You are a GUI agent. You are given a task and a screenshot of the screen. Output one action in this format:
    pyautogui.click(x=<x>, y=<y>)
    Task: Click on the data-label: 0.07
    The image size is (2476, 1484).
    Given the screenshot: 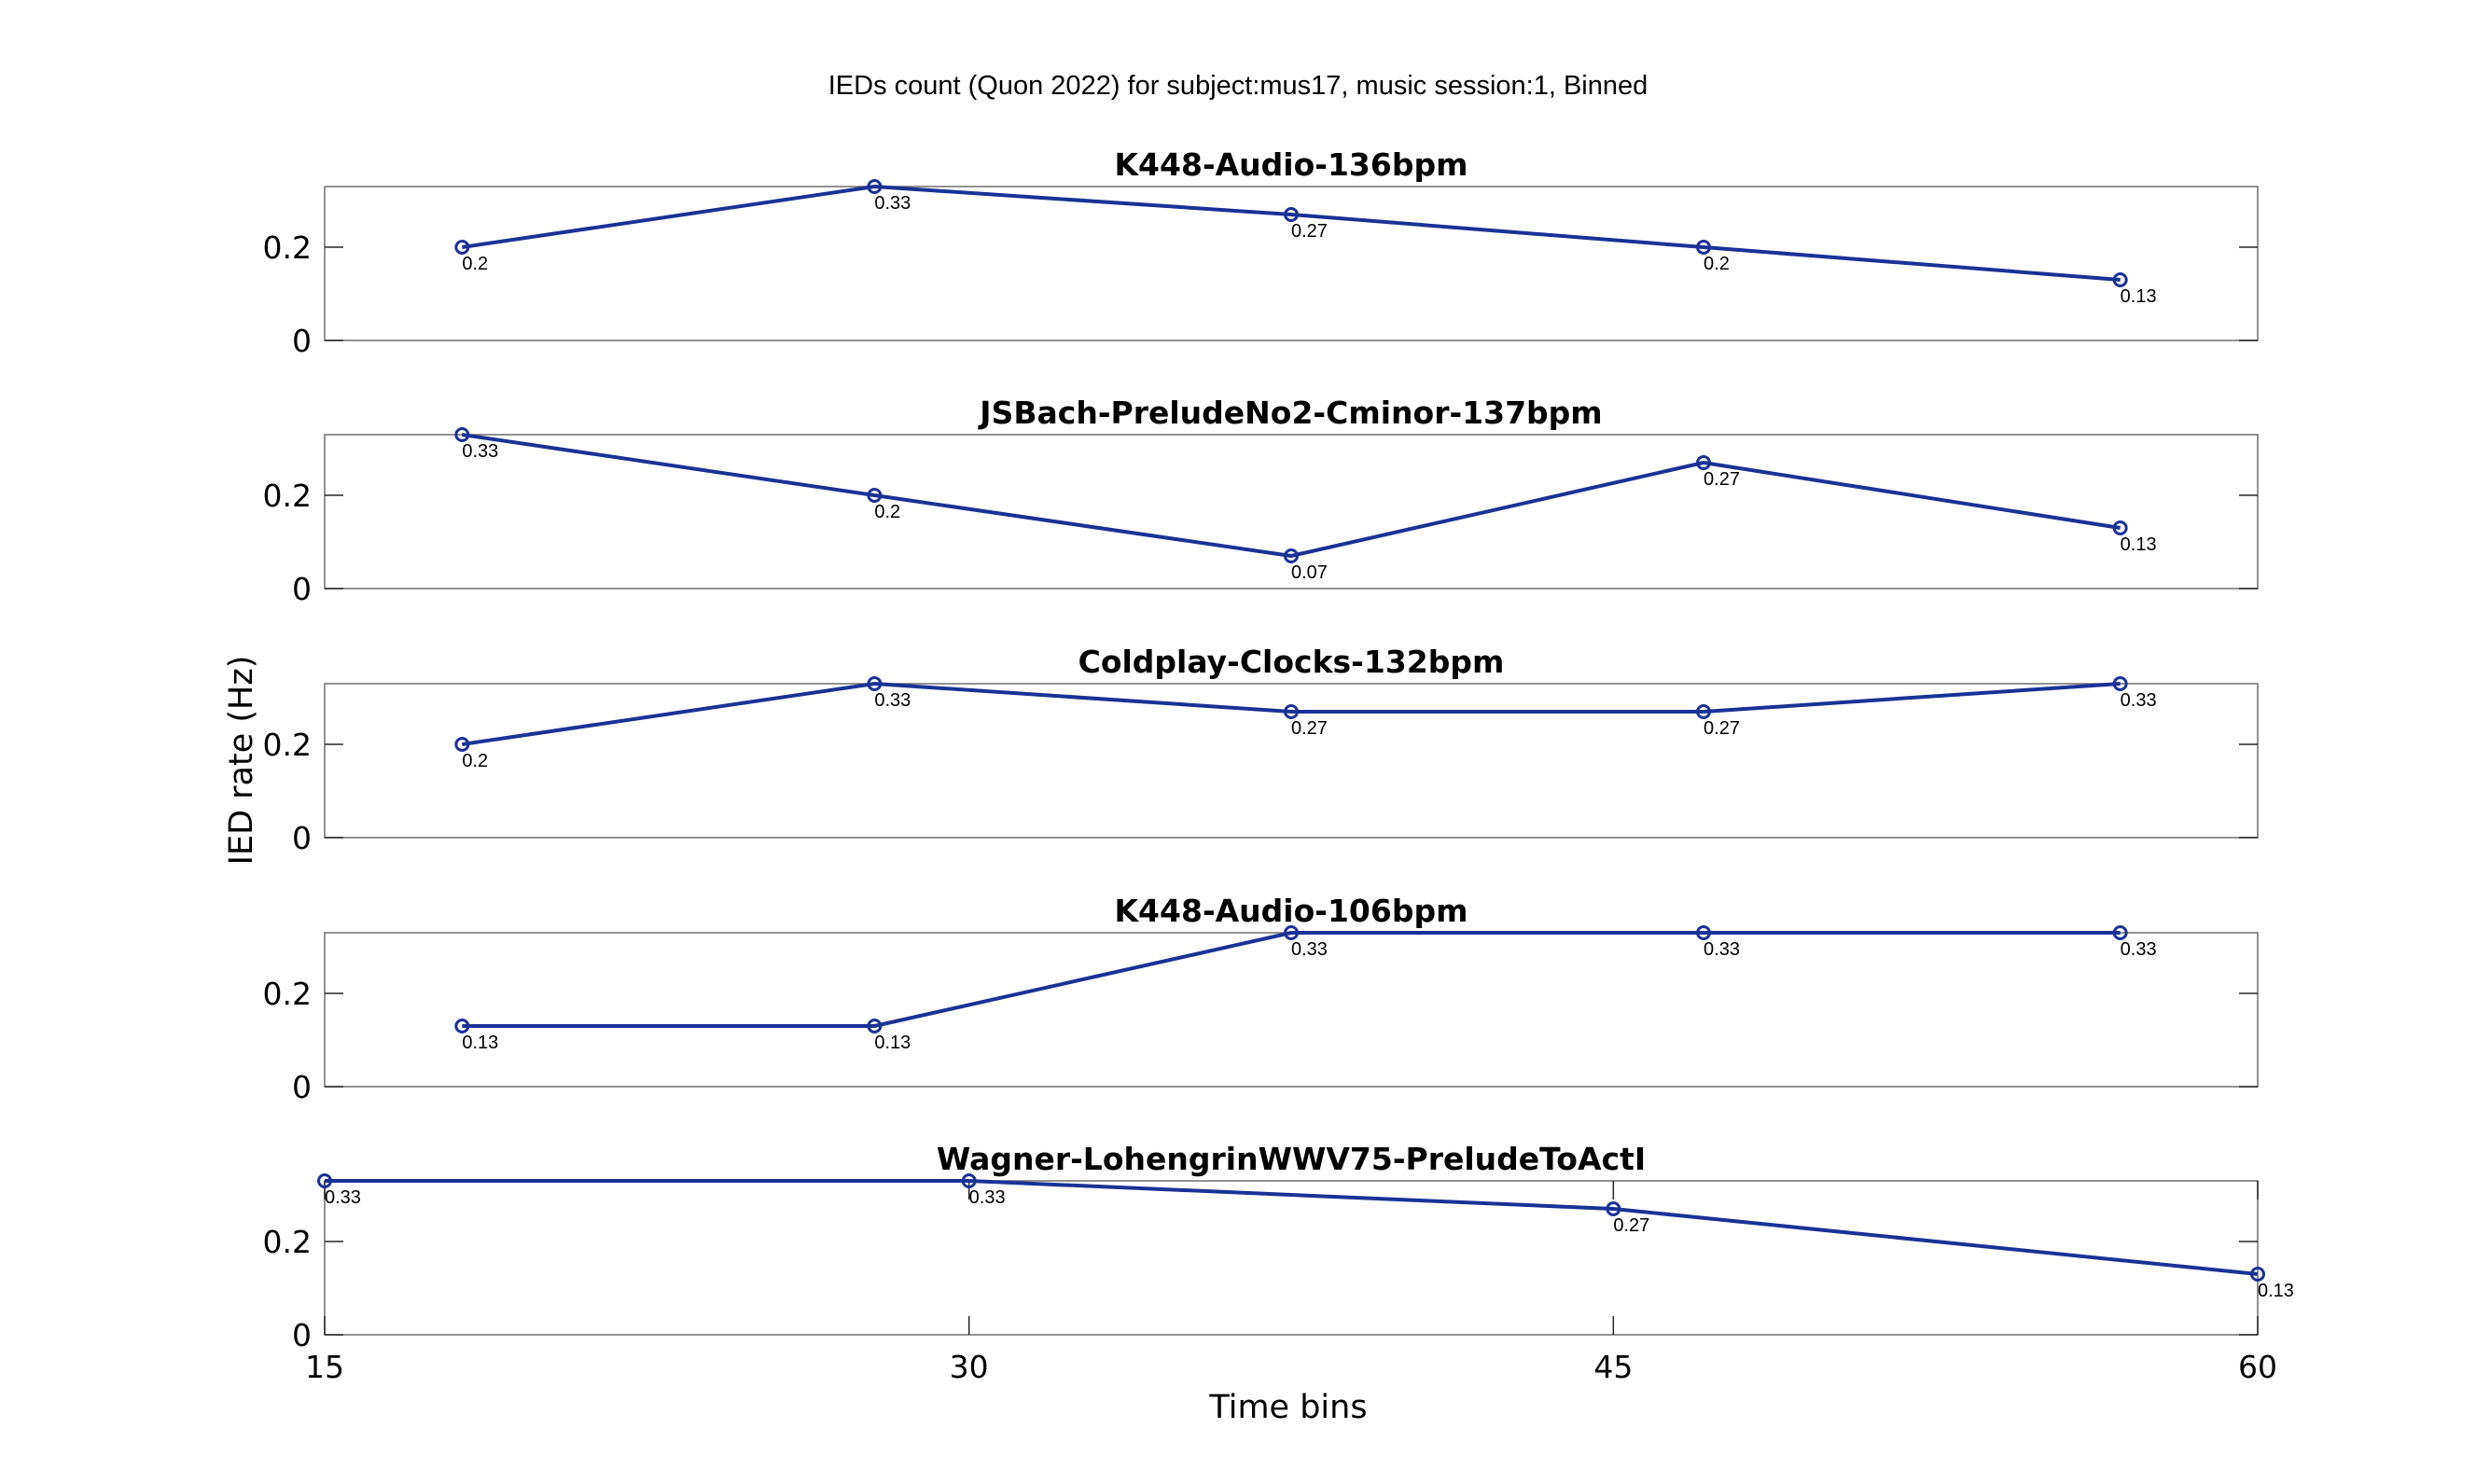 What is the action you would take?
    pyautogui.click(x=1309, y=572)
    